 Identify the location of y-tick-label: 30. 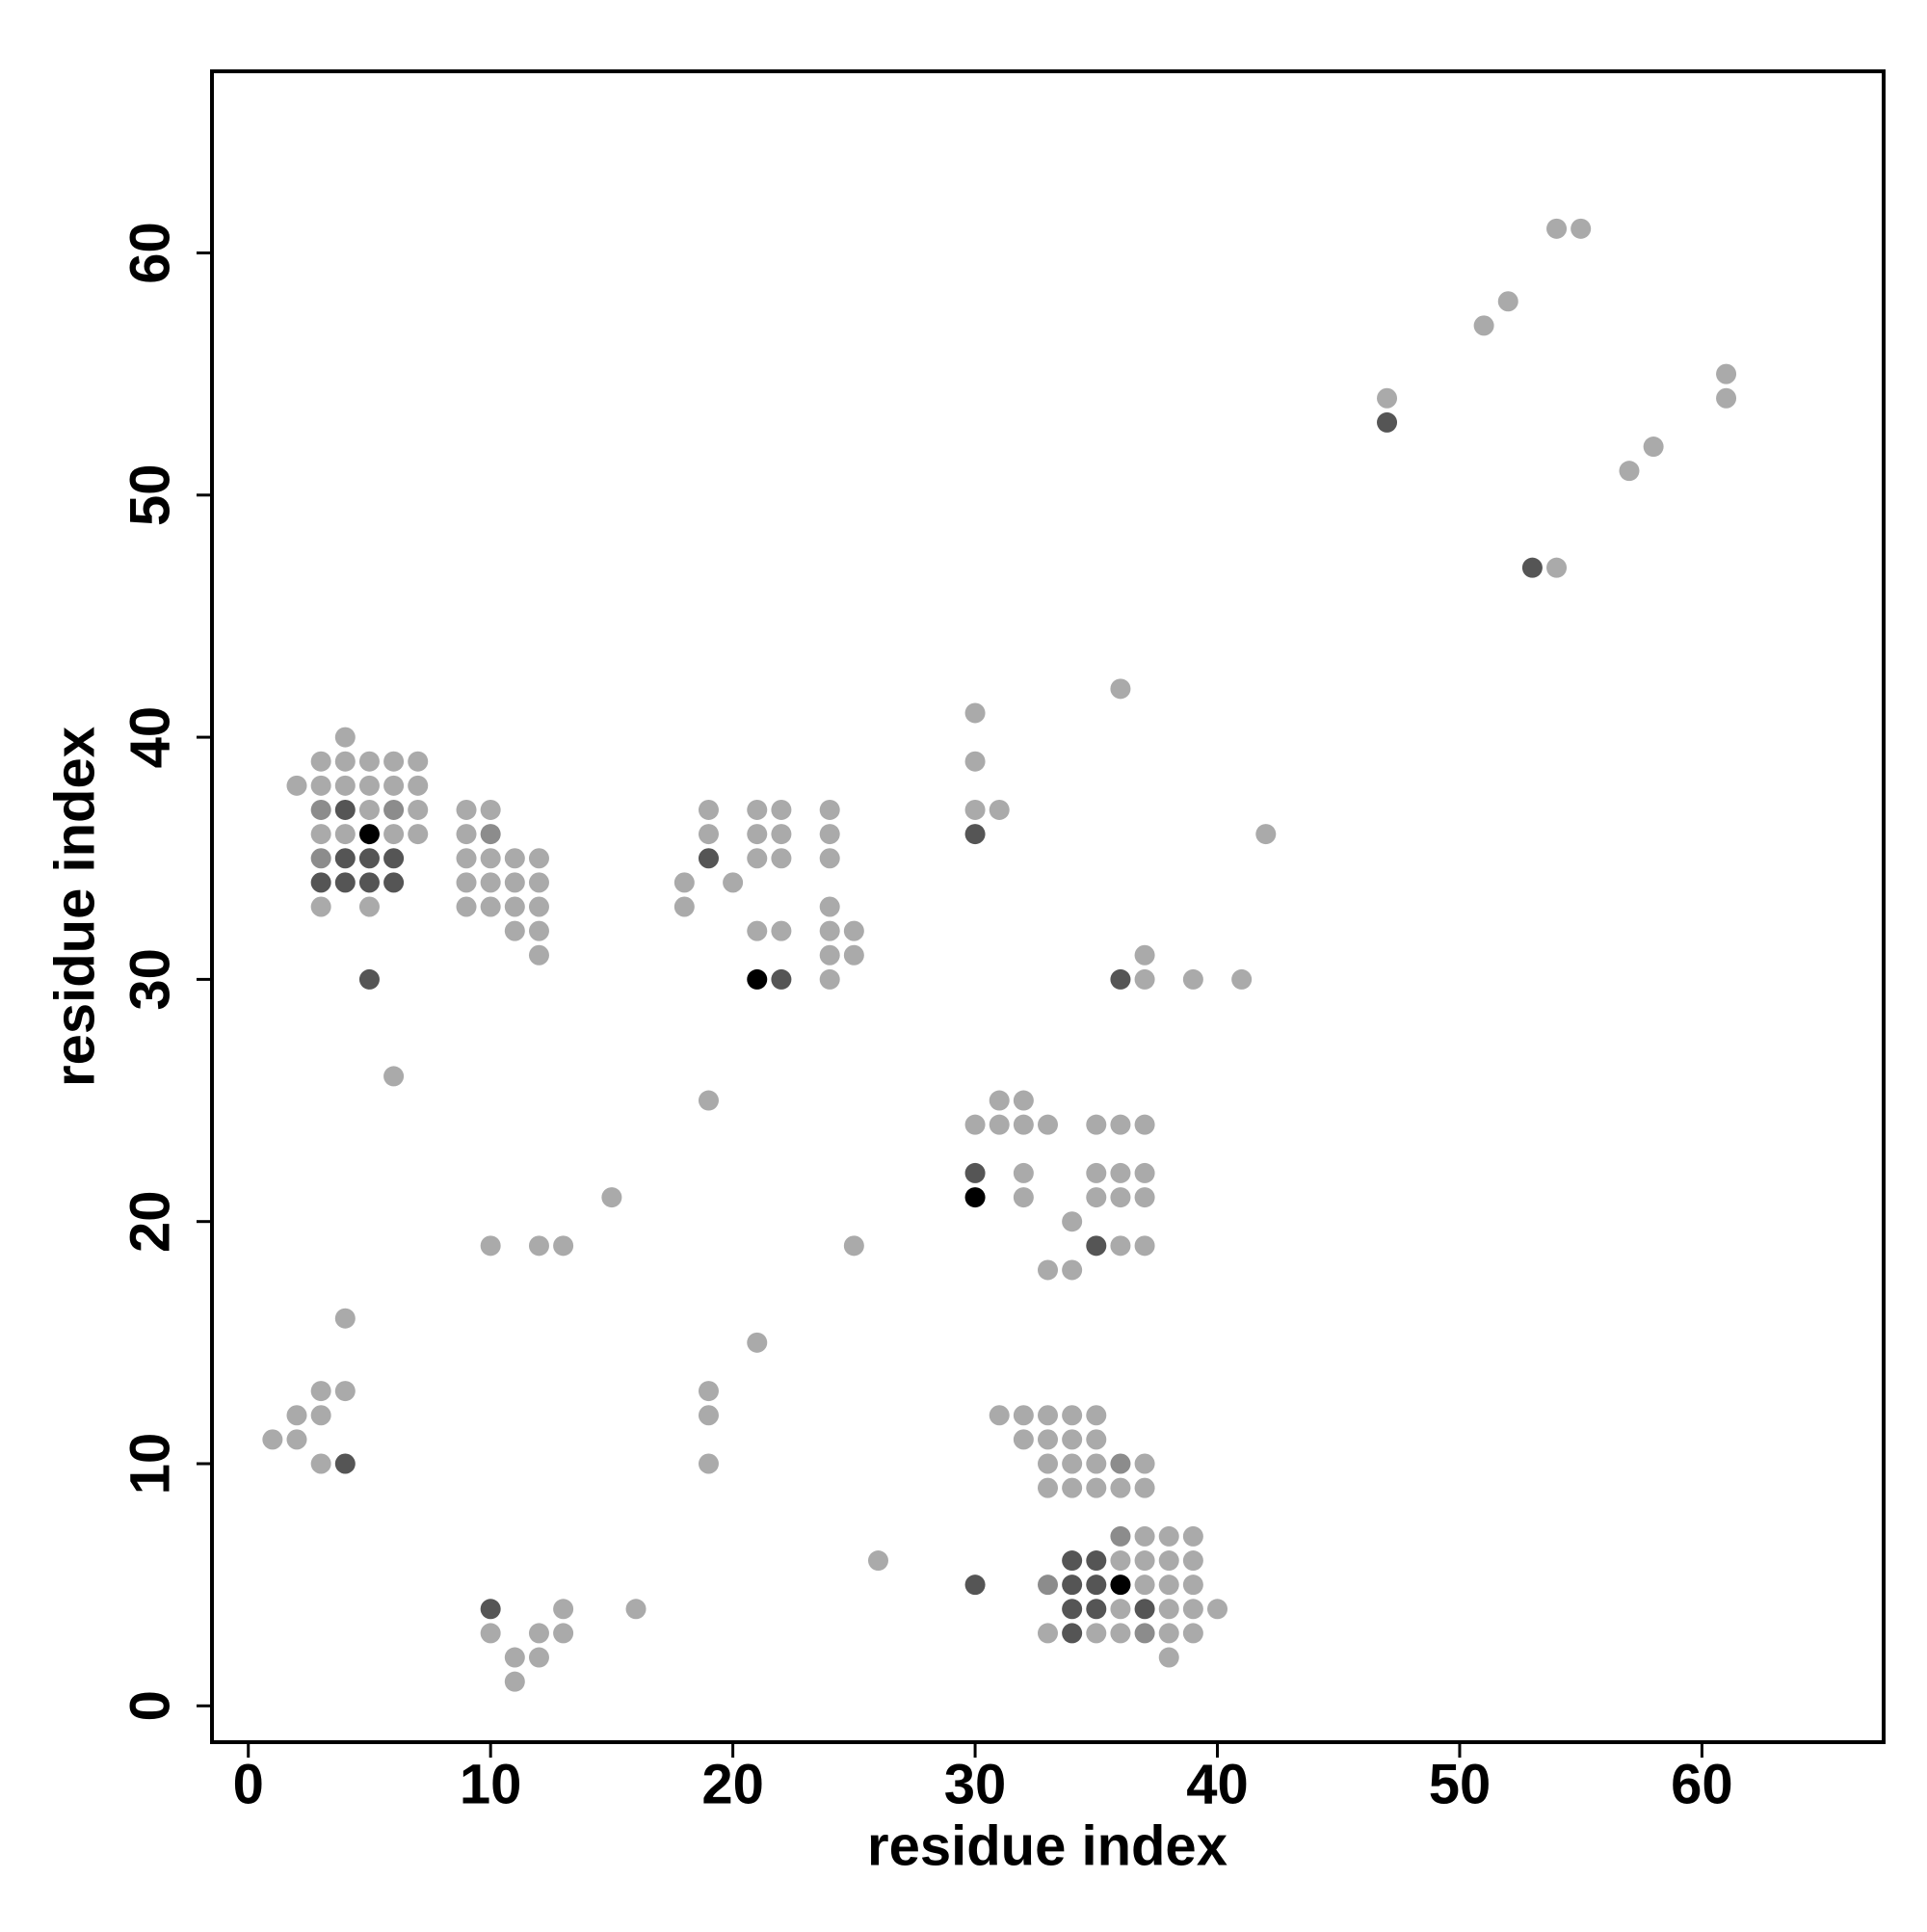
(150, 979).